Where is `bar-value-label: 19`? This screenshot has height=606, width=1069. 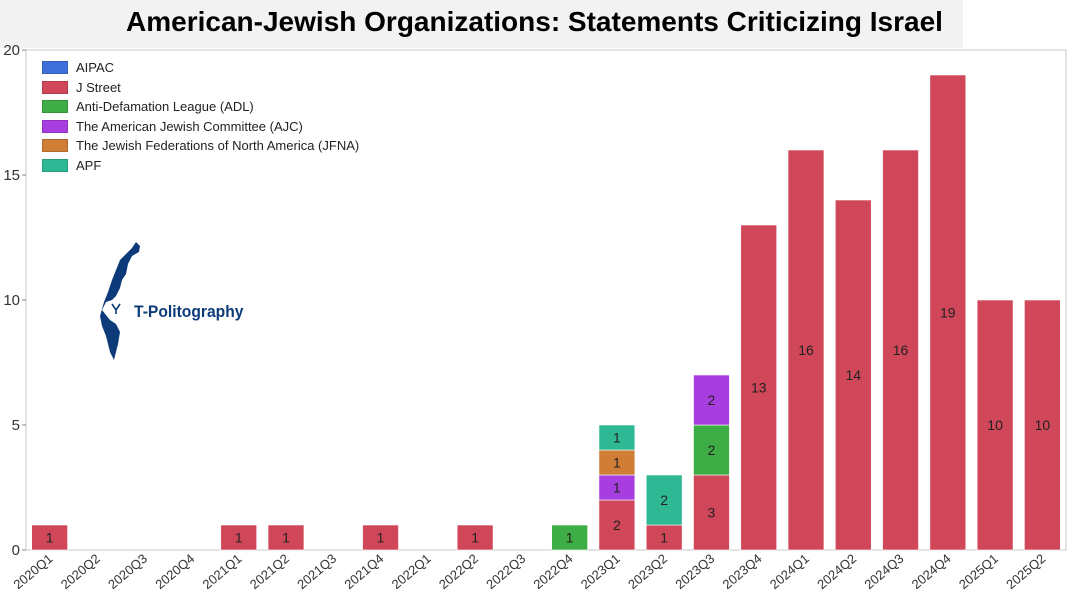 bar-value-label: 19 is located at coordinates (948, 313).